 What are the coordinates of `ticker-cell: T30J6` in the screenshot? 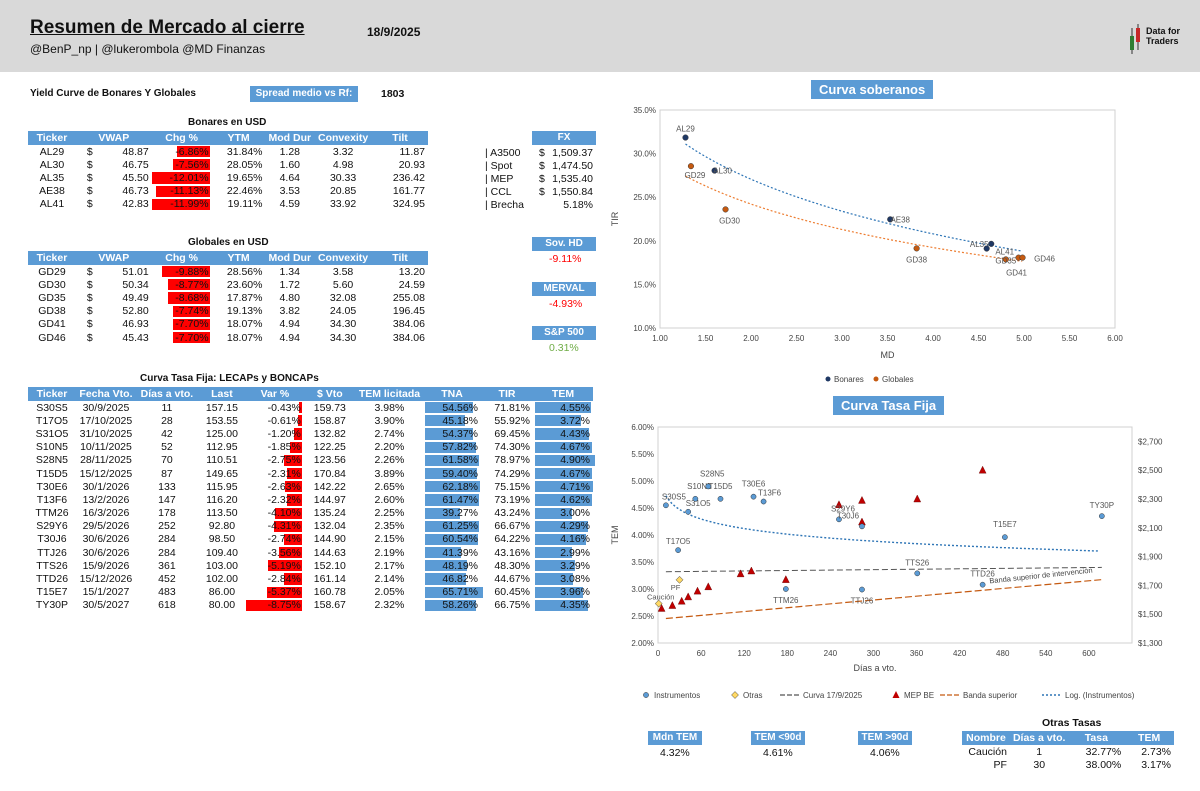 It's located at (52, 539).